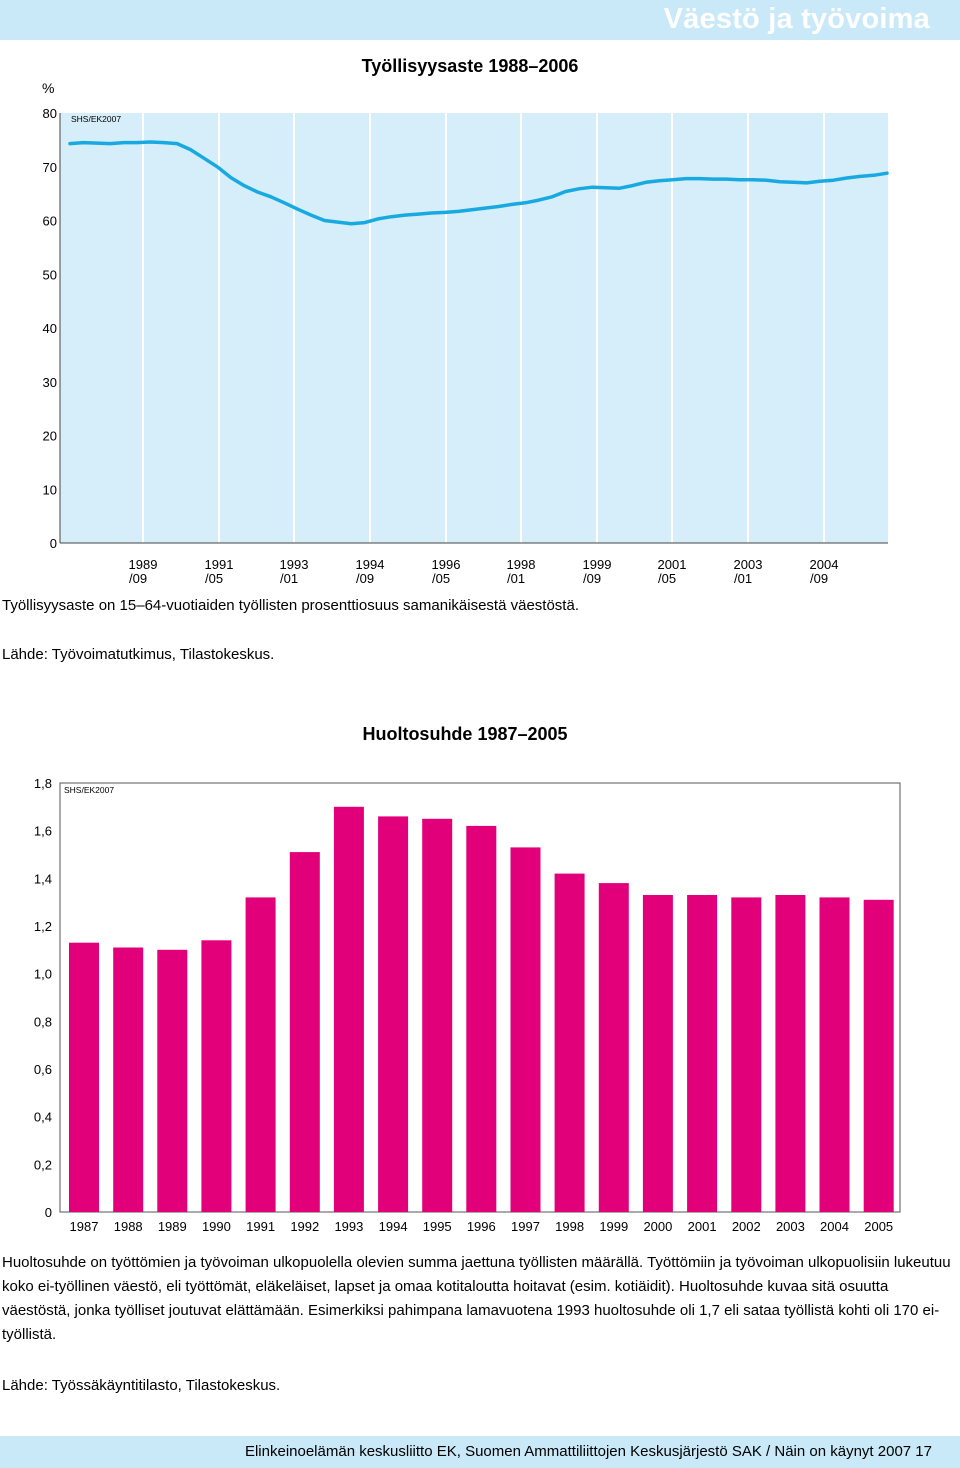 Image resolution: width=960 pixels, height=1468 pixels. Describe the element at coordinates (525, 1226) in the screenshot. I see `x-tick-label: 1997` at that location.